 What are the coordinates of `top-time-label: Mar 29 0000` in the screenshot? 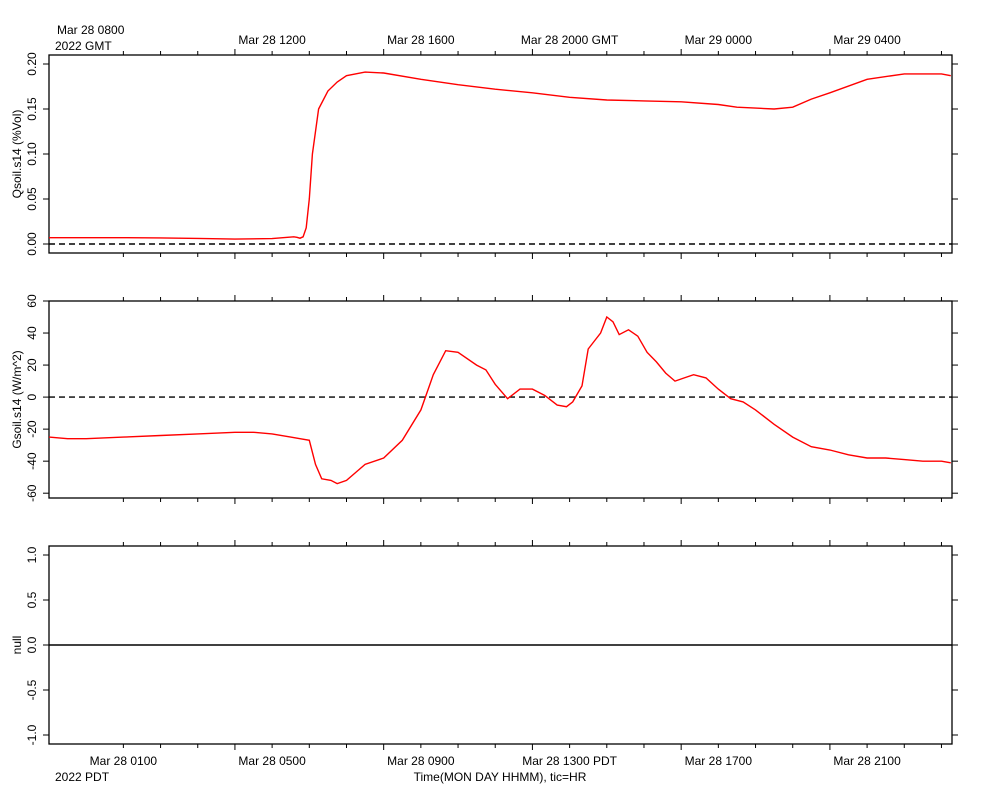 It's located at (719, 40).